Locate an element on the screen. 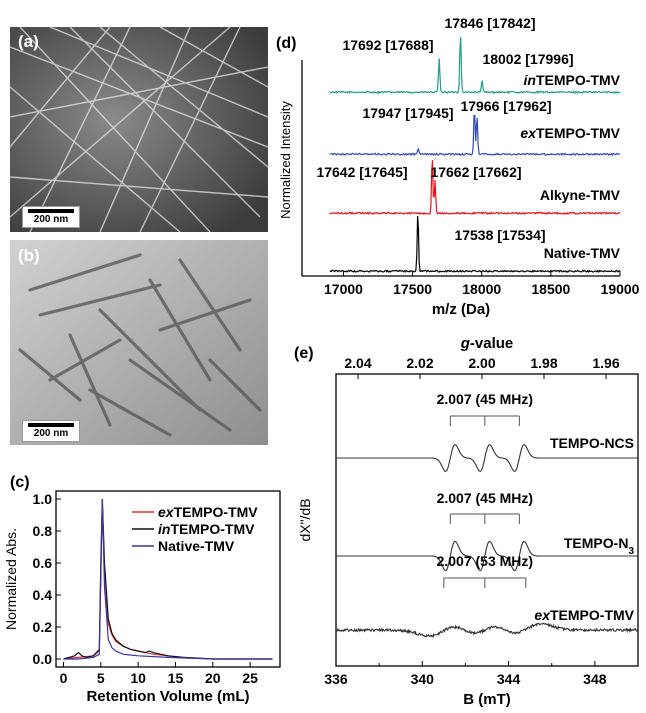 The width and height of the screenshot is (646, 713). series-label: Alkyne-TMV is located at coordinates (580, 195).